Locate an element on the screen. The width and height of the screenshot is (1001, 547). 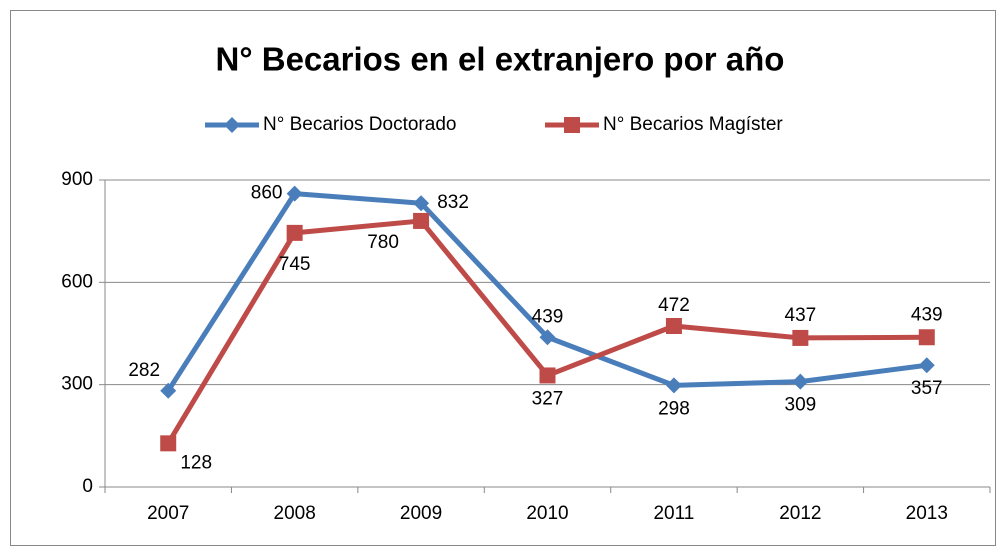
chart-title: N° Becarios en el extranjero por año is located at coordinates (500, 59).